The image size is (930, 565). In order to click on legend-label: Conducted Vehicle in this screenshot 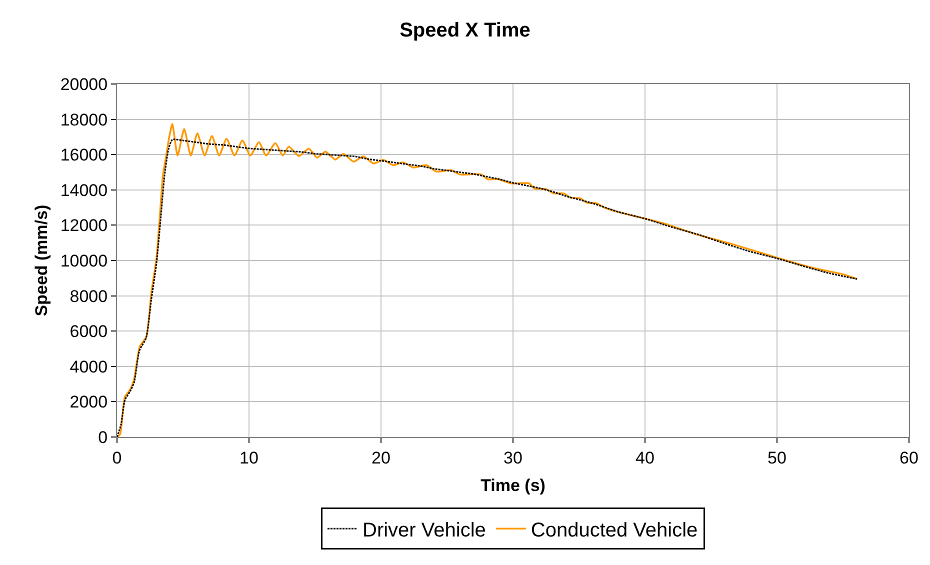, I will do `click(614, 530)`.